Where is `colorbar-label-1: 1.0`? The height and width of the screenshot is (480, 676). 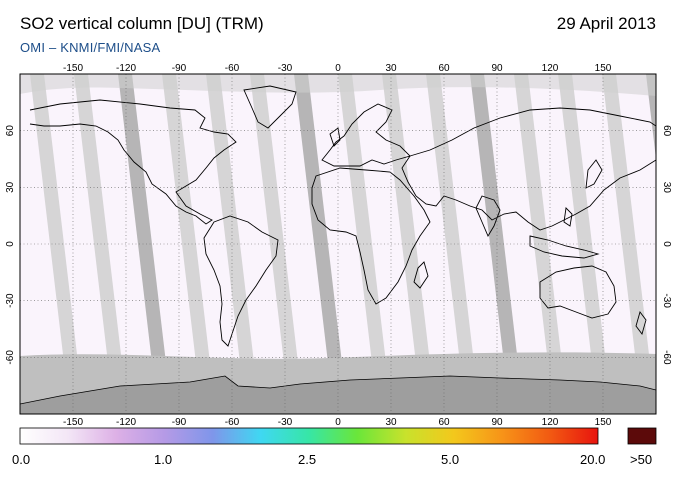 colorbar-label-1: 1.0 is located at coordinates (163, 459).